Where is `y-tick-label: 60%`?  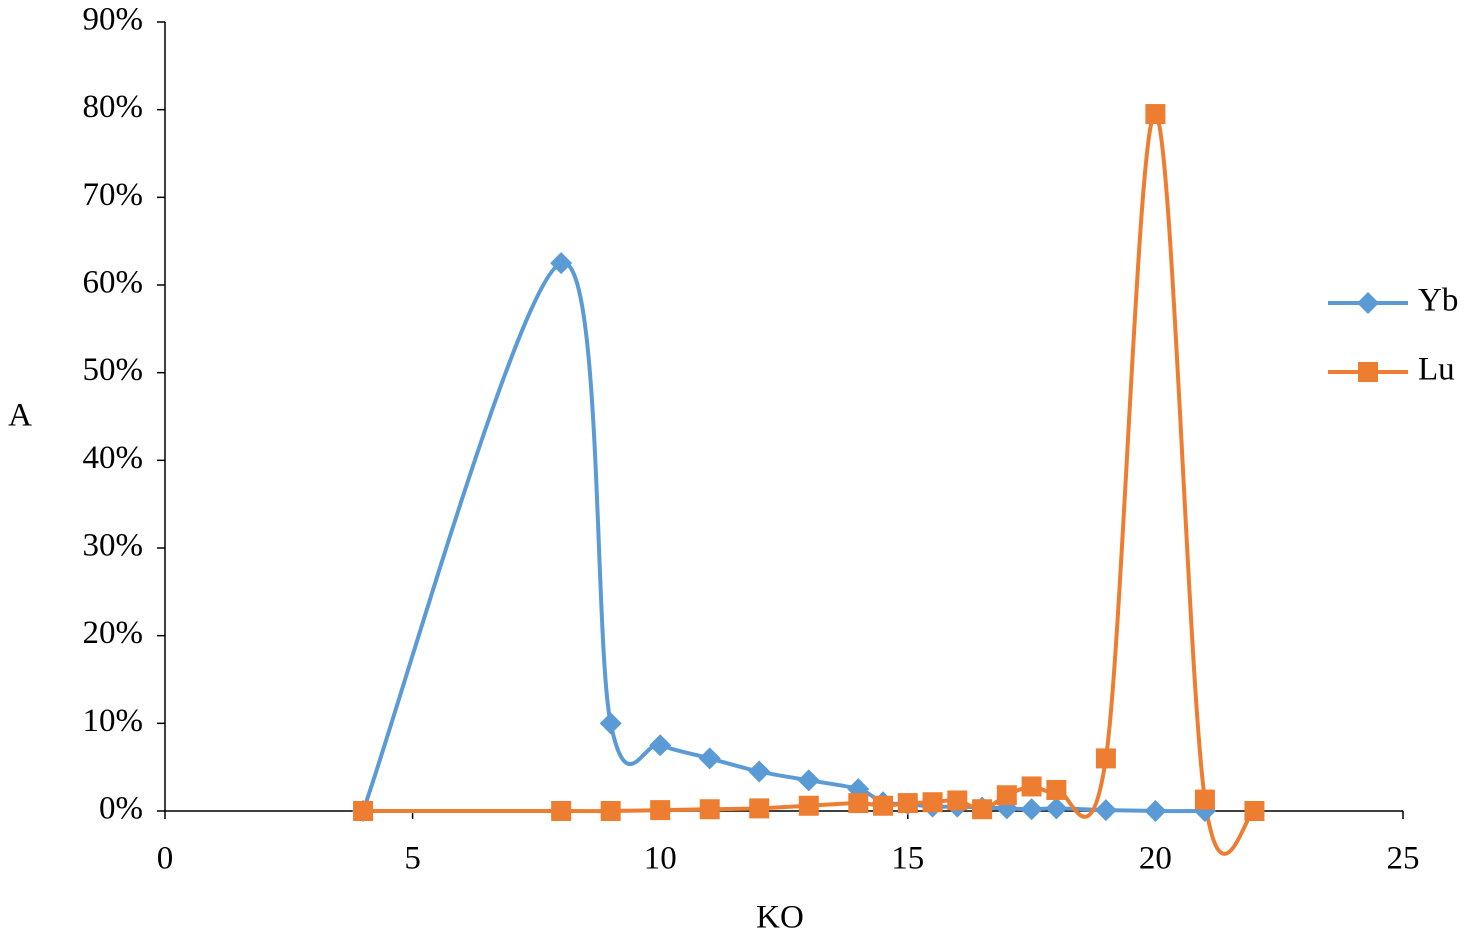
y-tick-label: 60% is located at coordinates (113, 283).